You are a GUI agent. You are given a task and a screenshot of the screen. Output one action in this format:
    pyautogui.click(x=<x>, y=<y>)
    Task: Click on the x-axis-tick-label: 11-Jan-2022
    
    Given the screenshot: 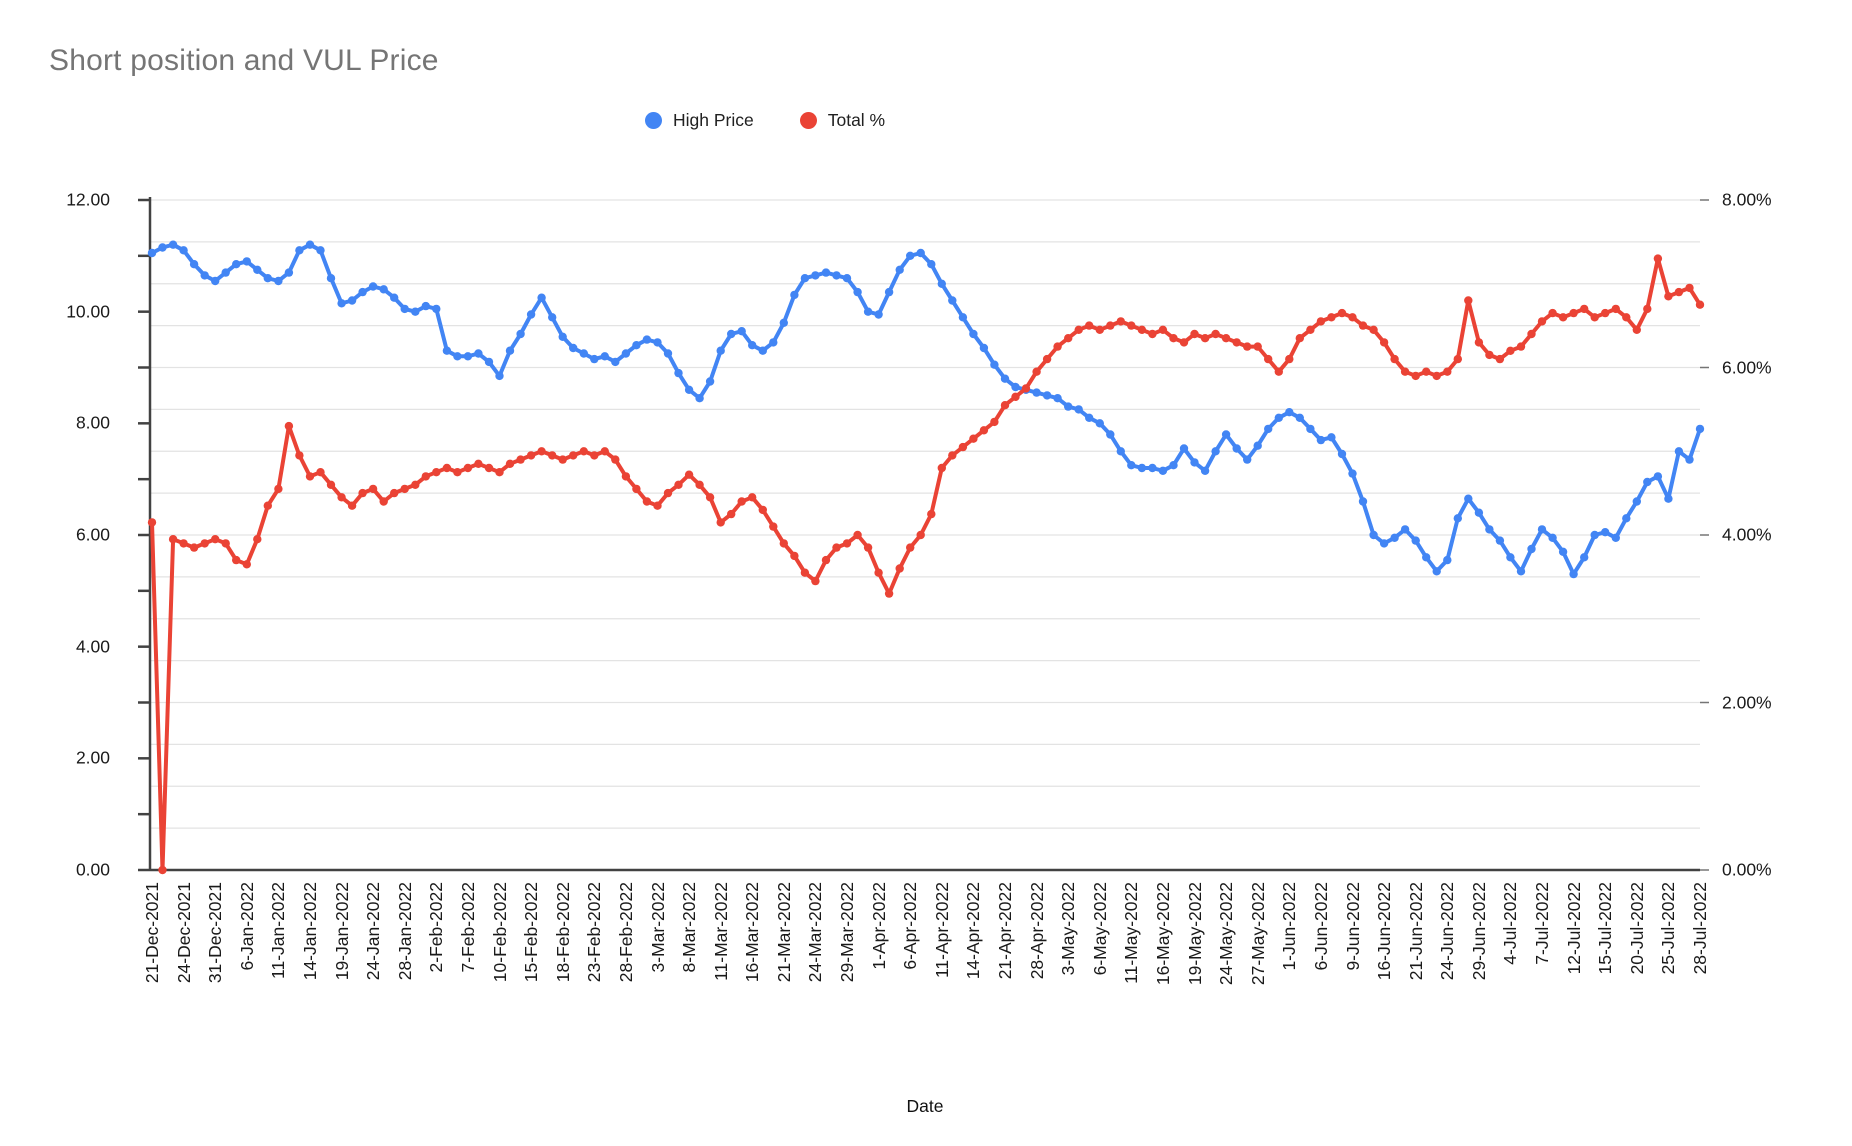 What is the action you would take?
    pyautogui.click(x=278, y=930)
    